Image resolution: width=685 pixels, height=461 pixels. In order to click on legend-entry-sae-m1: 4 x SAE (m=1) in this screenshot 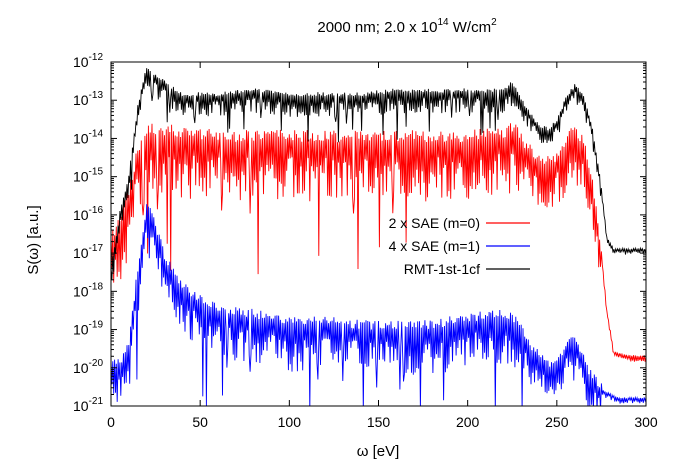, I will do `click(459, 246)`.